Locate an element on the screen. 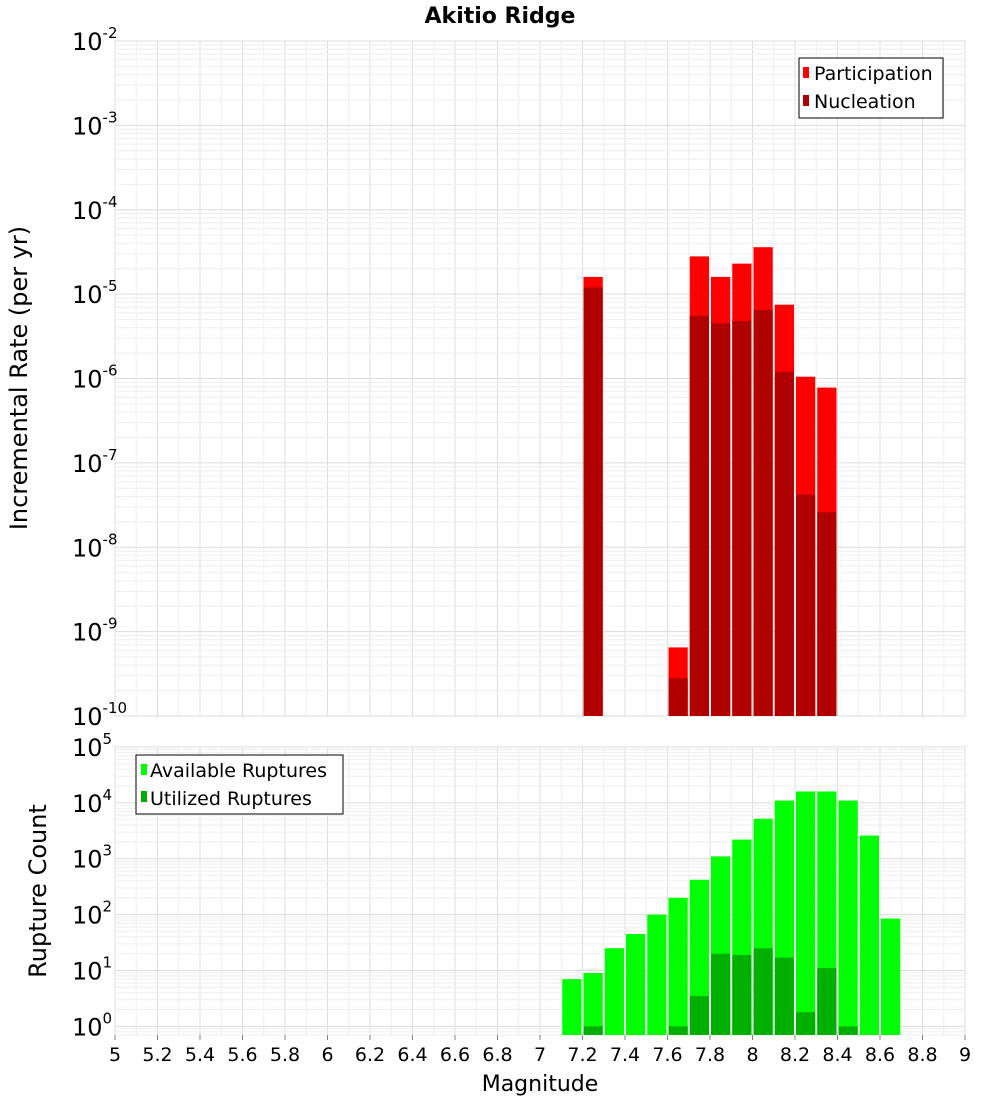  x-tick-label: 6.4 is located at coordinates (412, 1055).